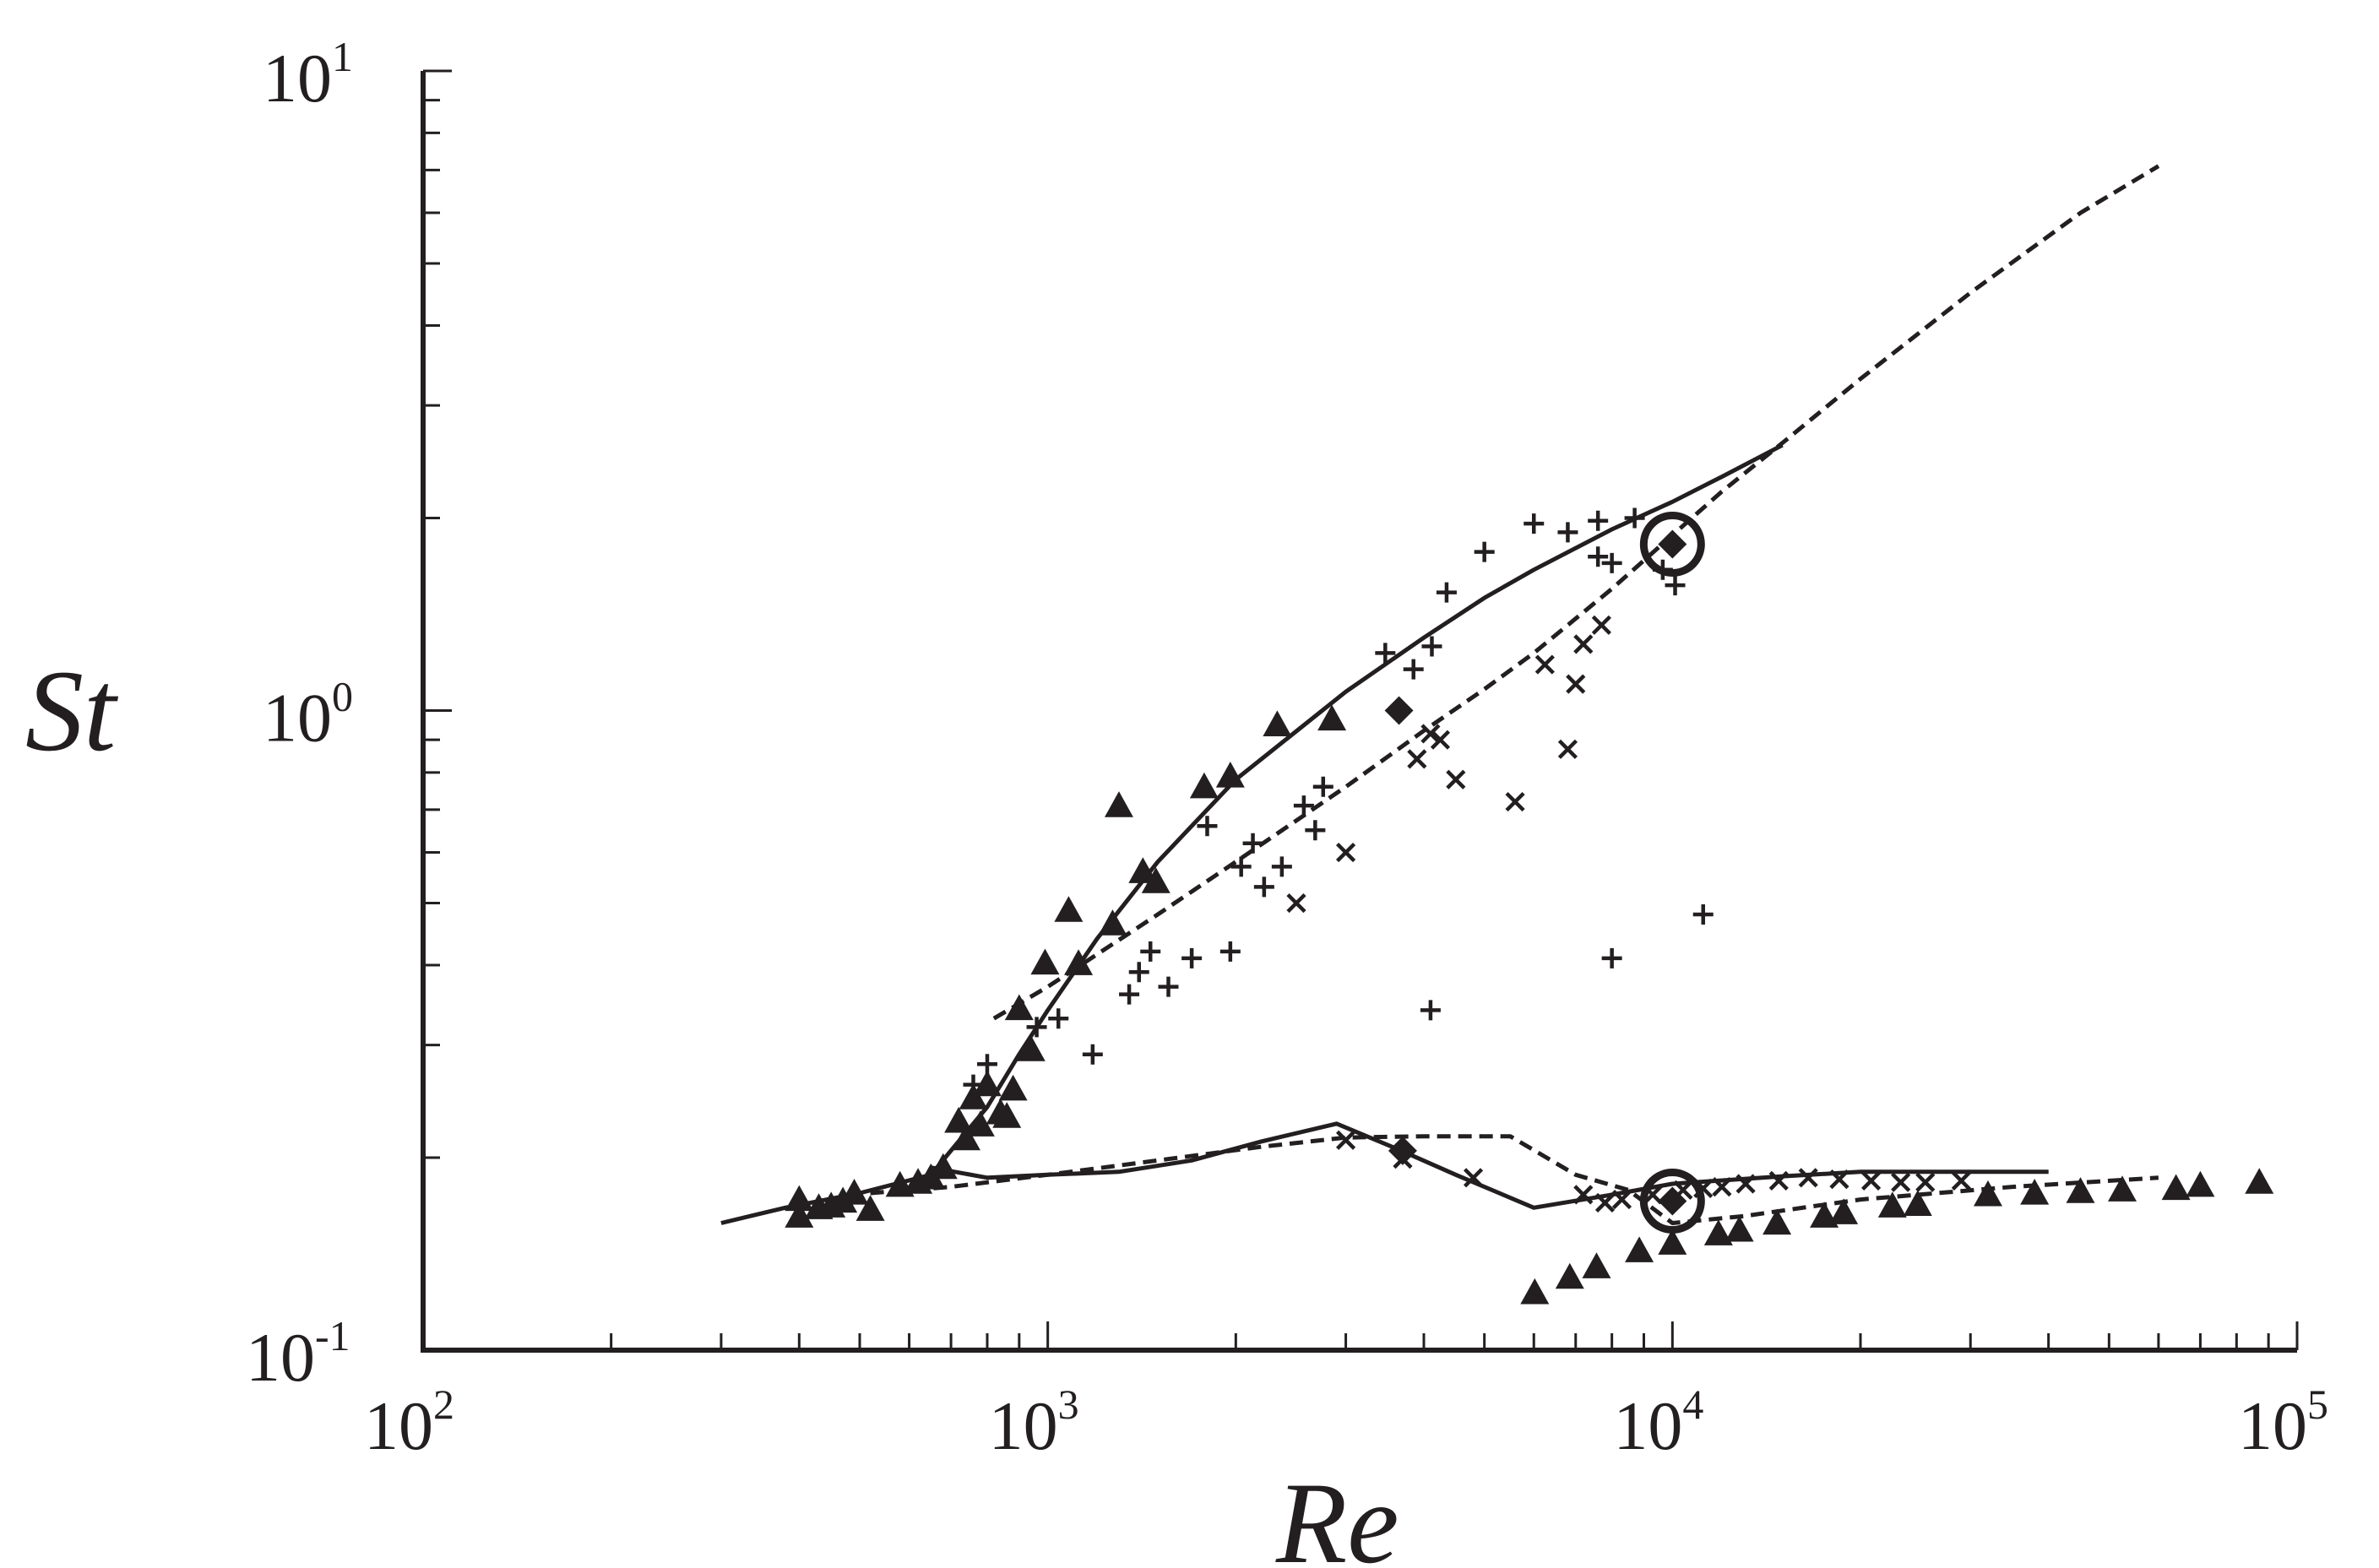  What do you see at coordinates (1069, 1405) in the screenshot?
I see `tick-label-exponent: 3` at bounding box center [1069, 1405].